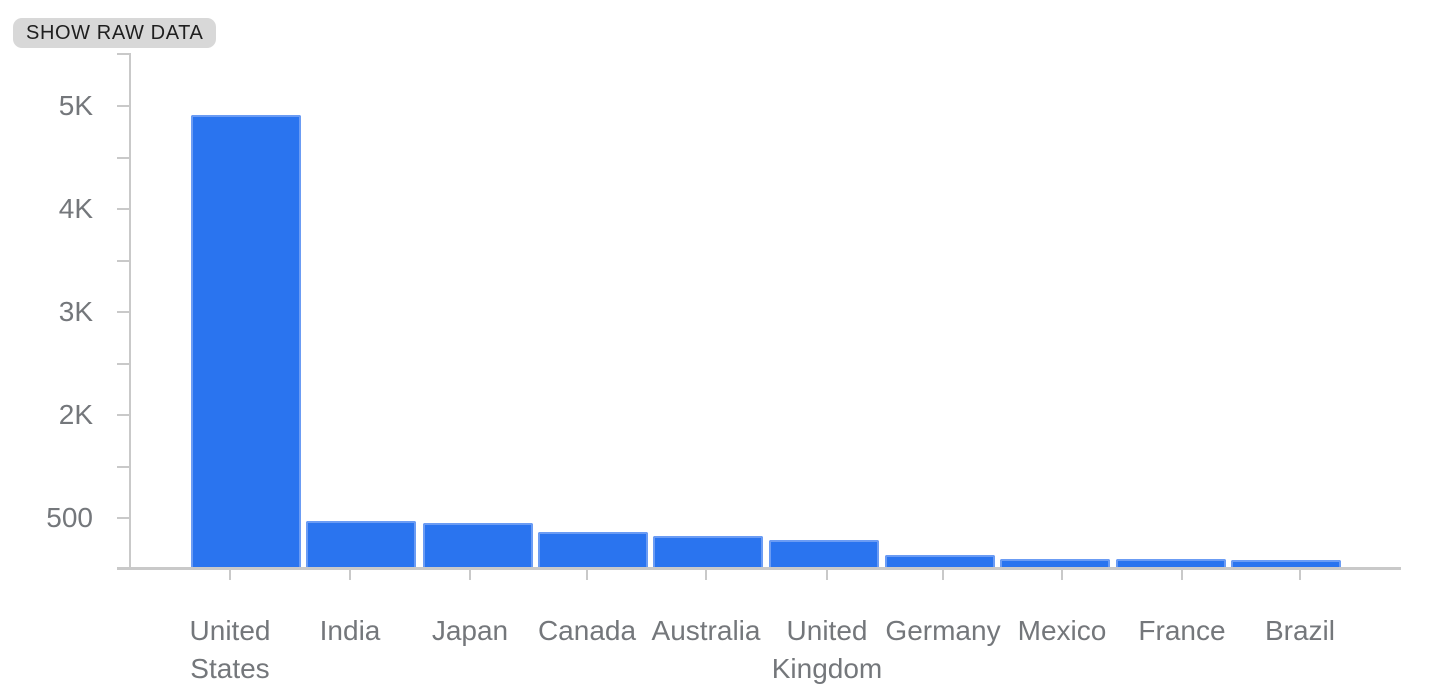 The image size is (1442, 698). What do you see at coordinates (75, 311) in the screenshot?
I see `y-axis-tick-label: 3K` at bounding box center [75, 311].